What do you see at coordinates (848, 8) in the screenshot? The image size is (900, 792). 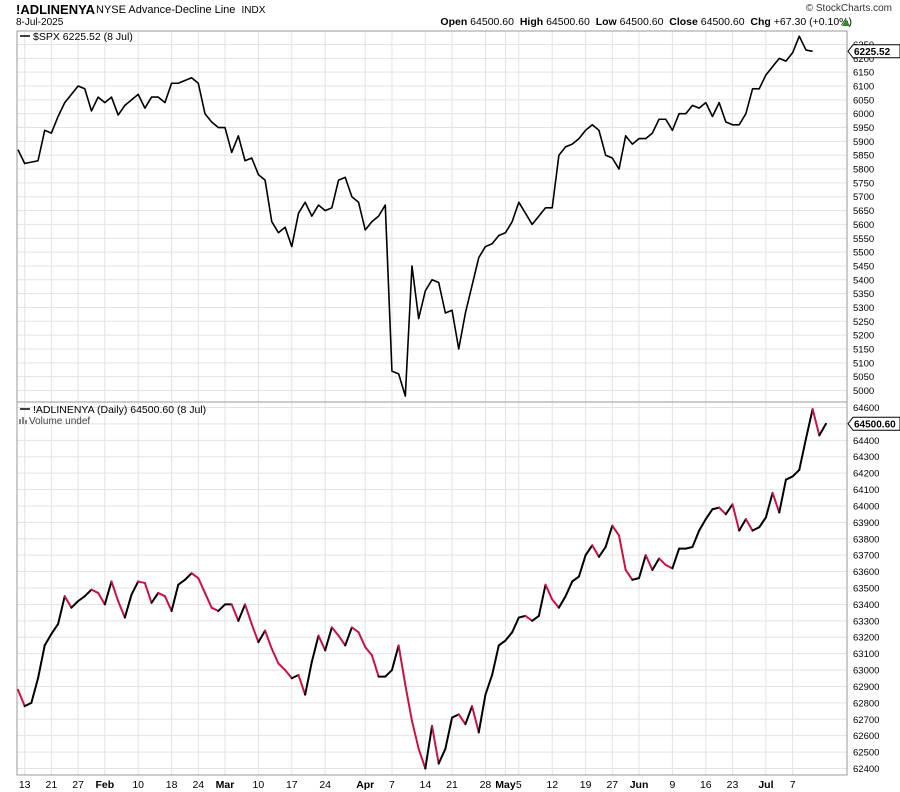 I see `brand-watermark: © StockCharts.com` at bounding box center [848, 8].